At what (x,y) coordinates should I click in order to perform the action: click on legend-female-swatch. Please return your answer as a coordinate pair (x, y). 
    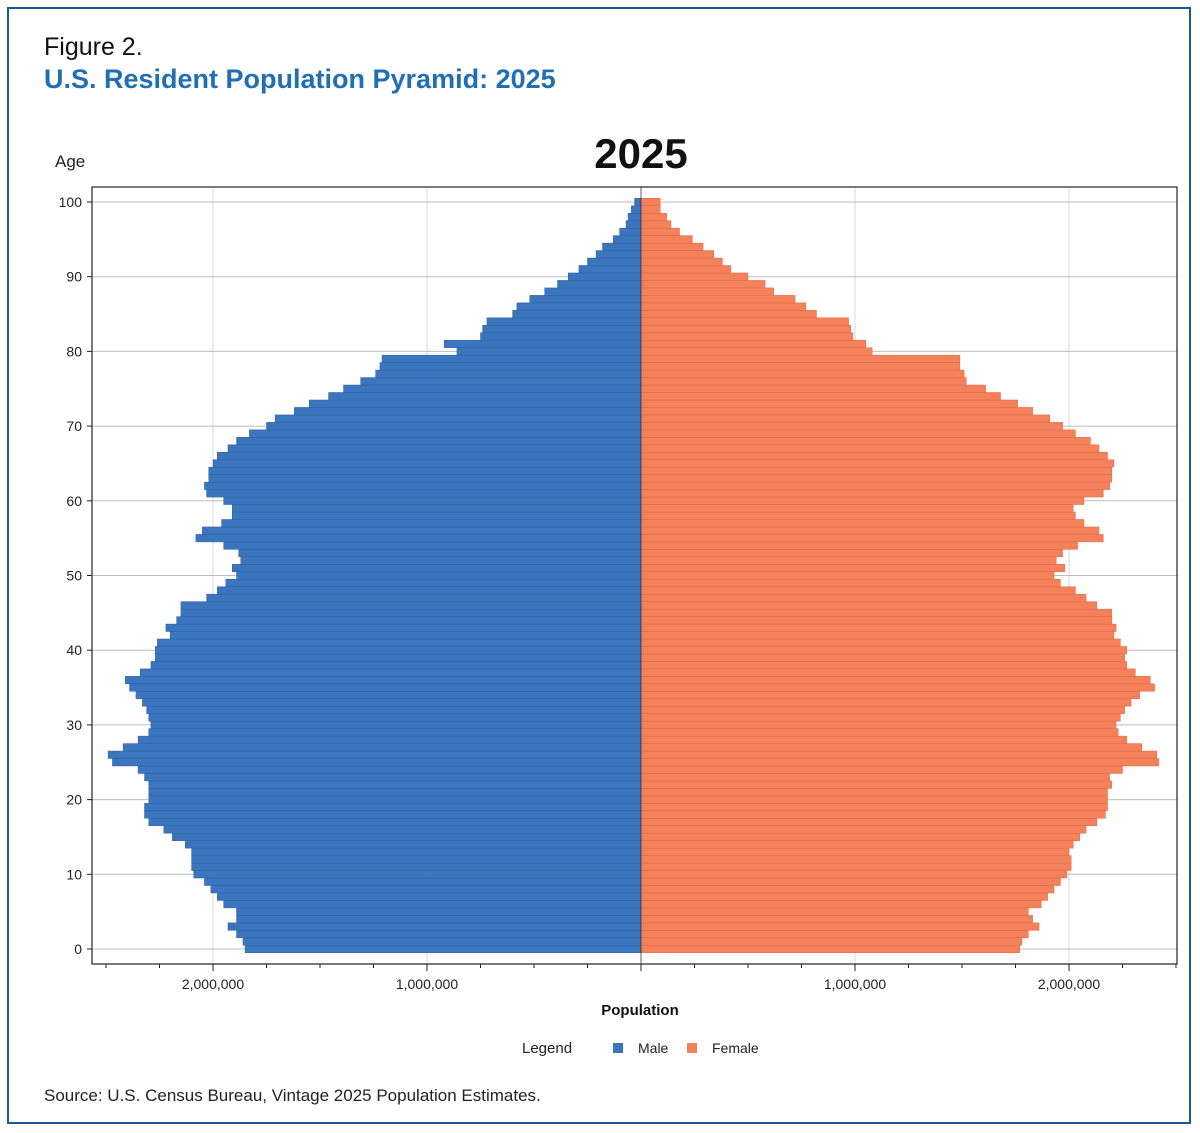
    Looking at the image, I should click on (692, 1048).